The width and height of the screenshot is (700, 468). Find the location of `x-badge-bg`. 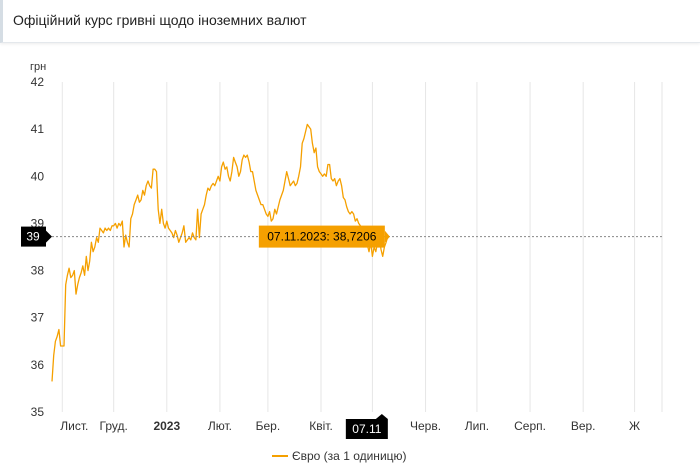

x-badge-bg is located at coordinates (366, 429).